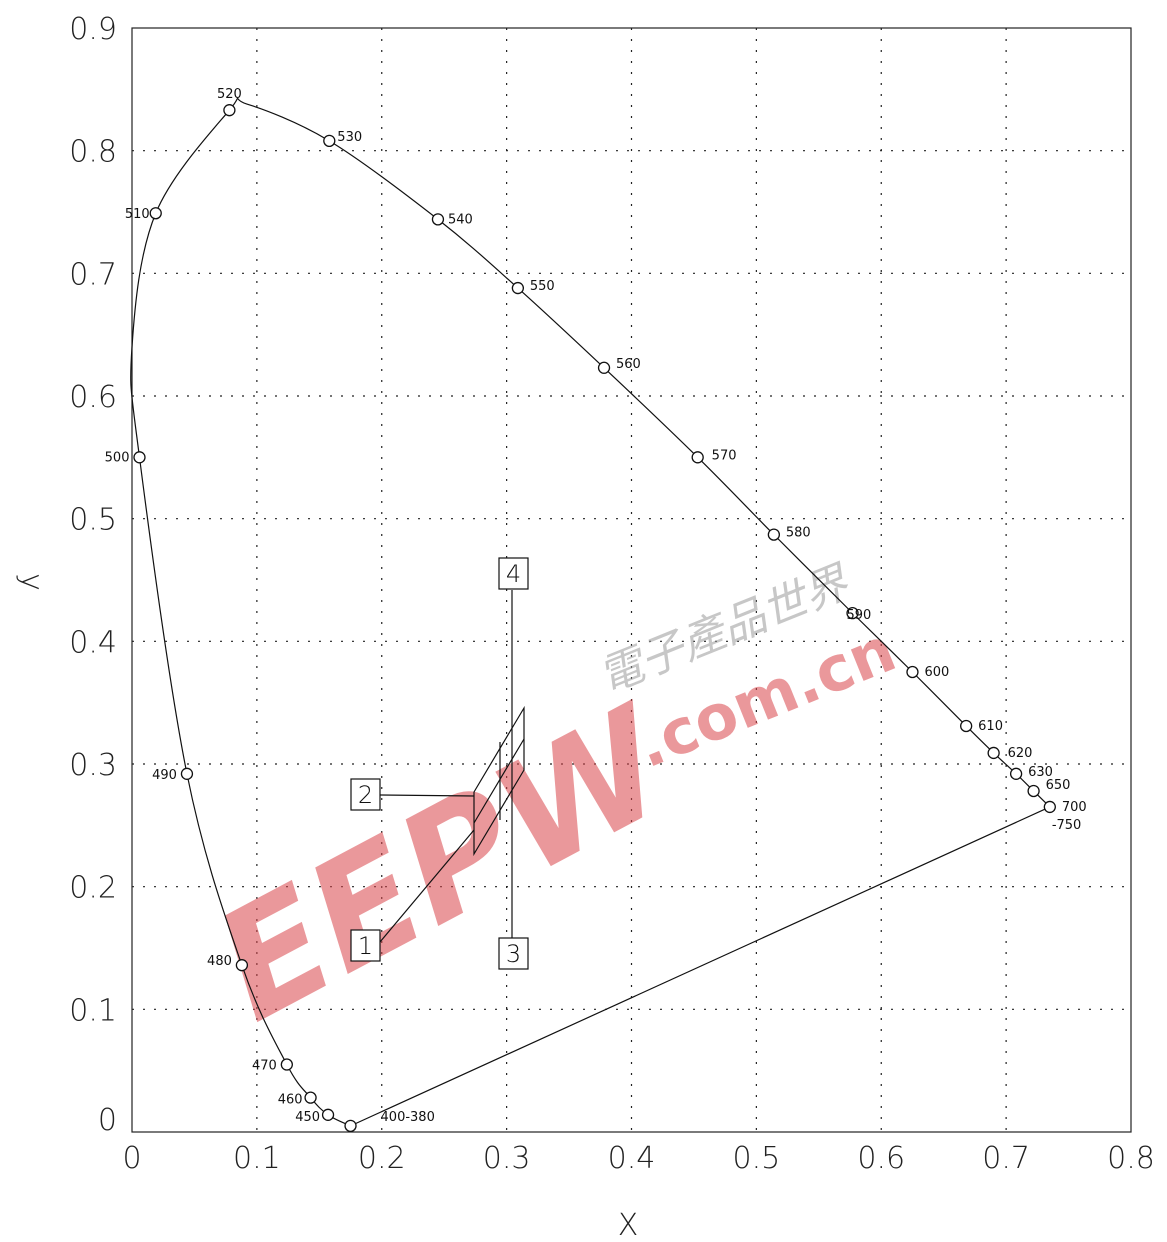 The height and width of the screenshot is (1242, 1167). What do you see at coordinates (107, 1120) in the screenshot?
I see `y-tick-label: 0` at bounding box center [107, 1120].